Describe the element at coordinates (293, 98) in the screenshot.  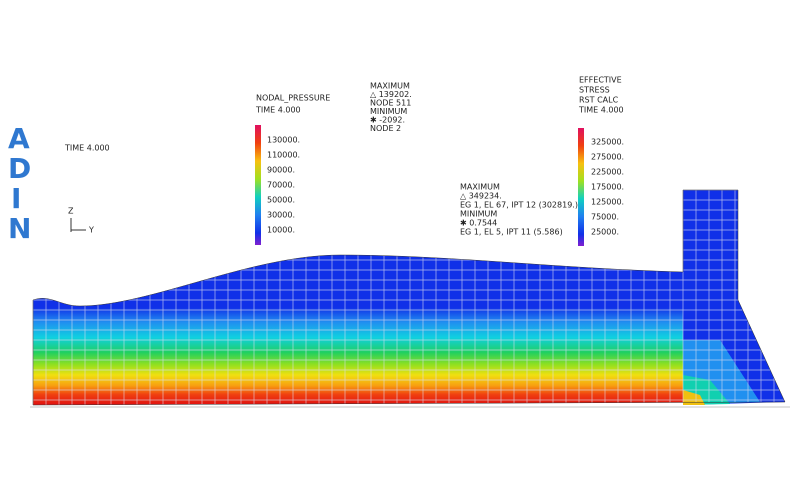
I see `legend-title: NODAL_PRESSURE` at that location.